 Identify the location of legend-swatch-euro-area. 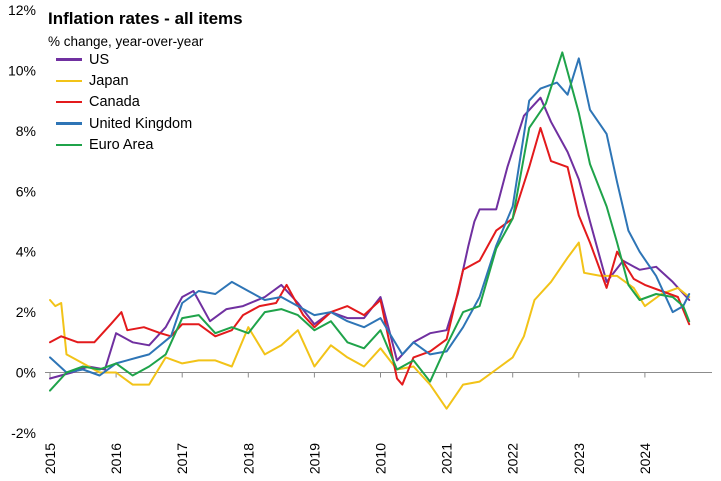
(69, 145).